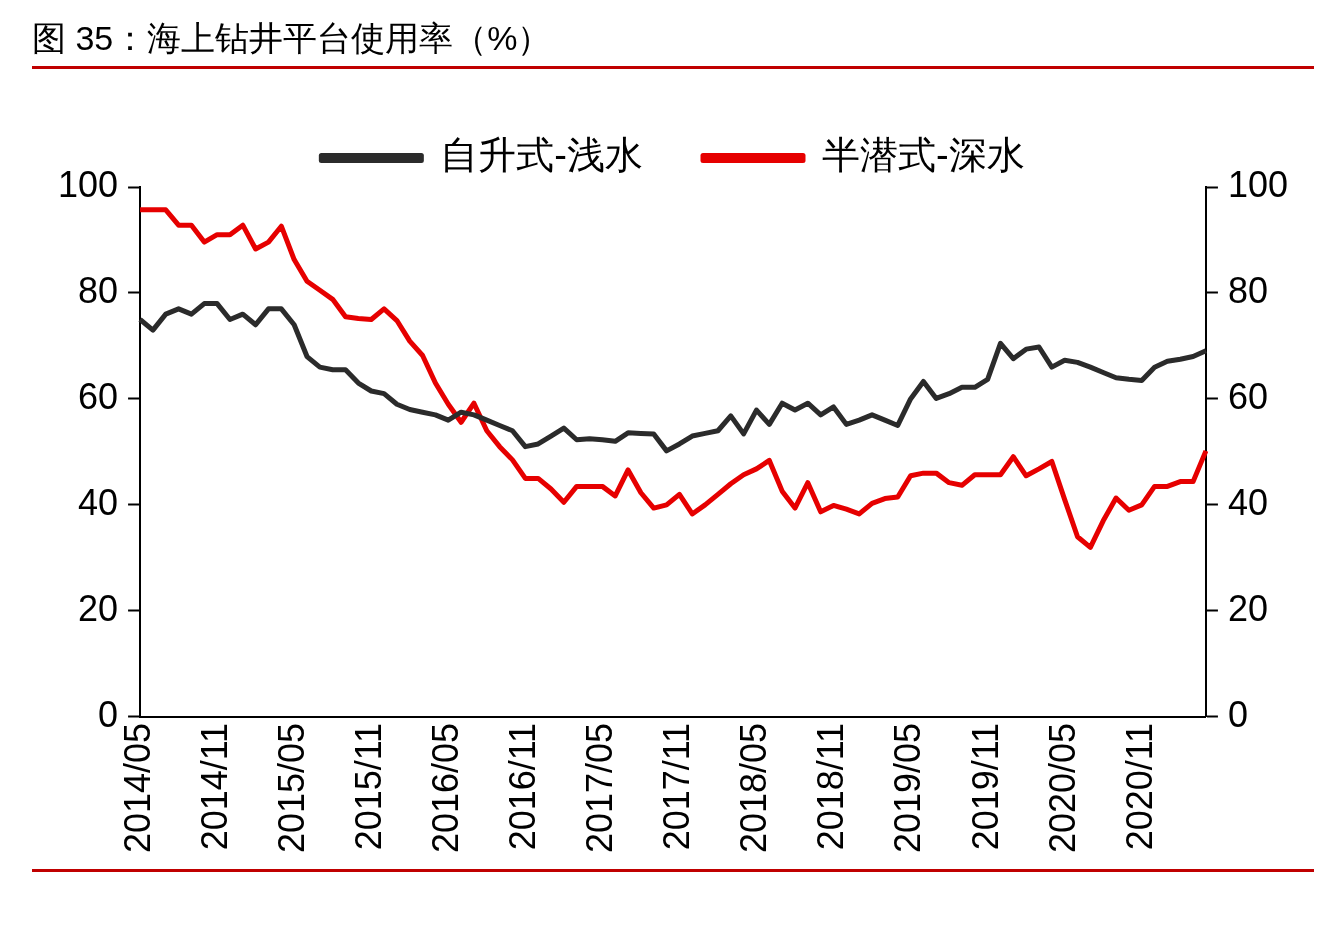 This screenshot has height=948, width=1340. Describe the element at coordinates (1247, 396) in the screenshot. I see `y2-tick-label: 60` at that location.